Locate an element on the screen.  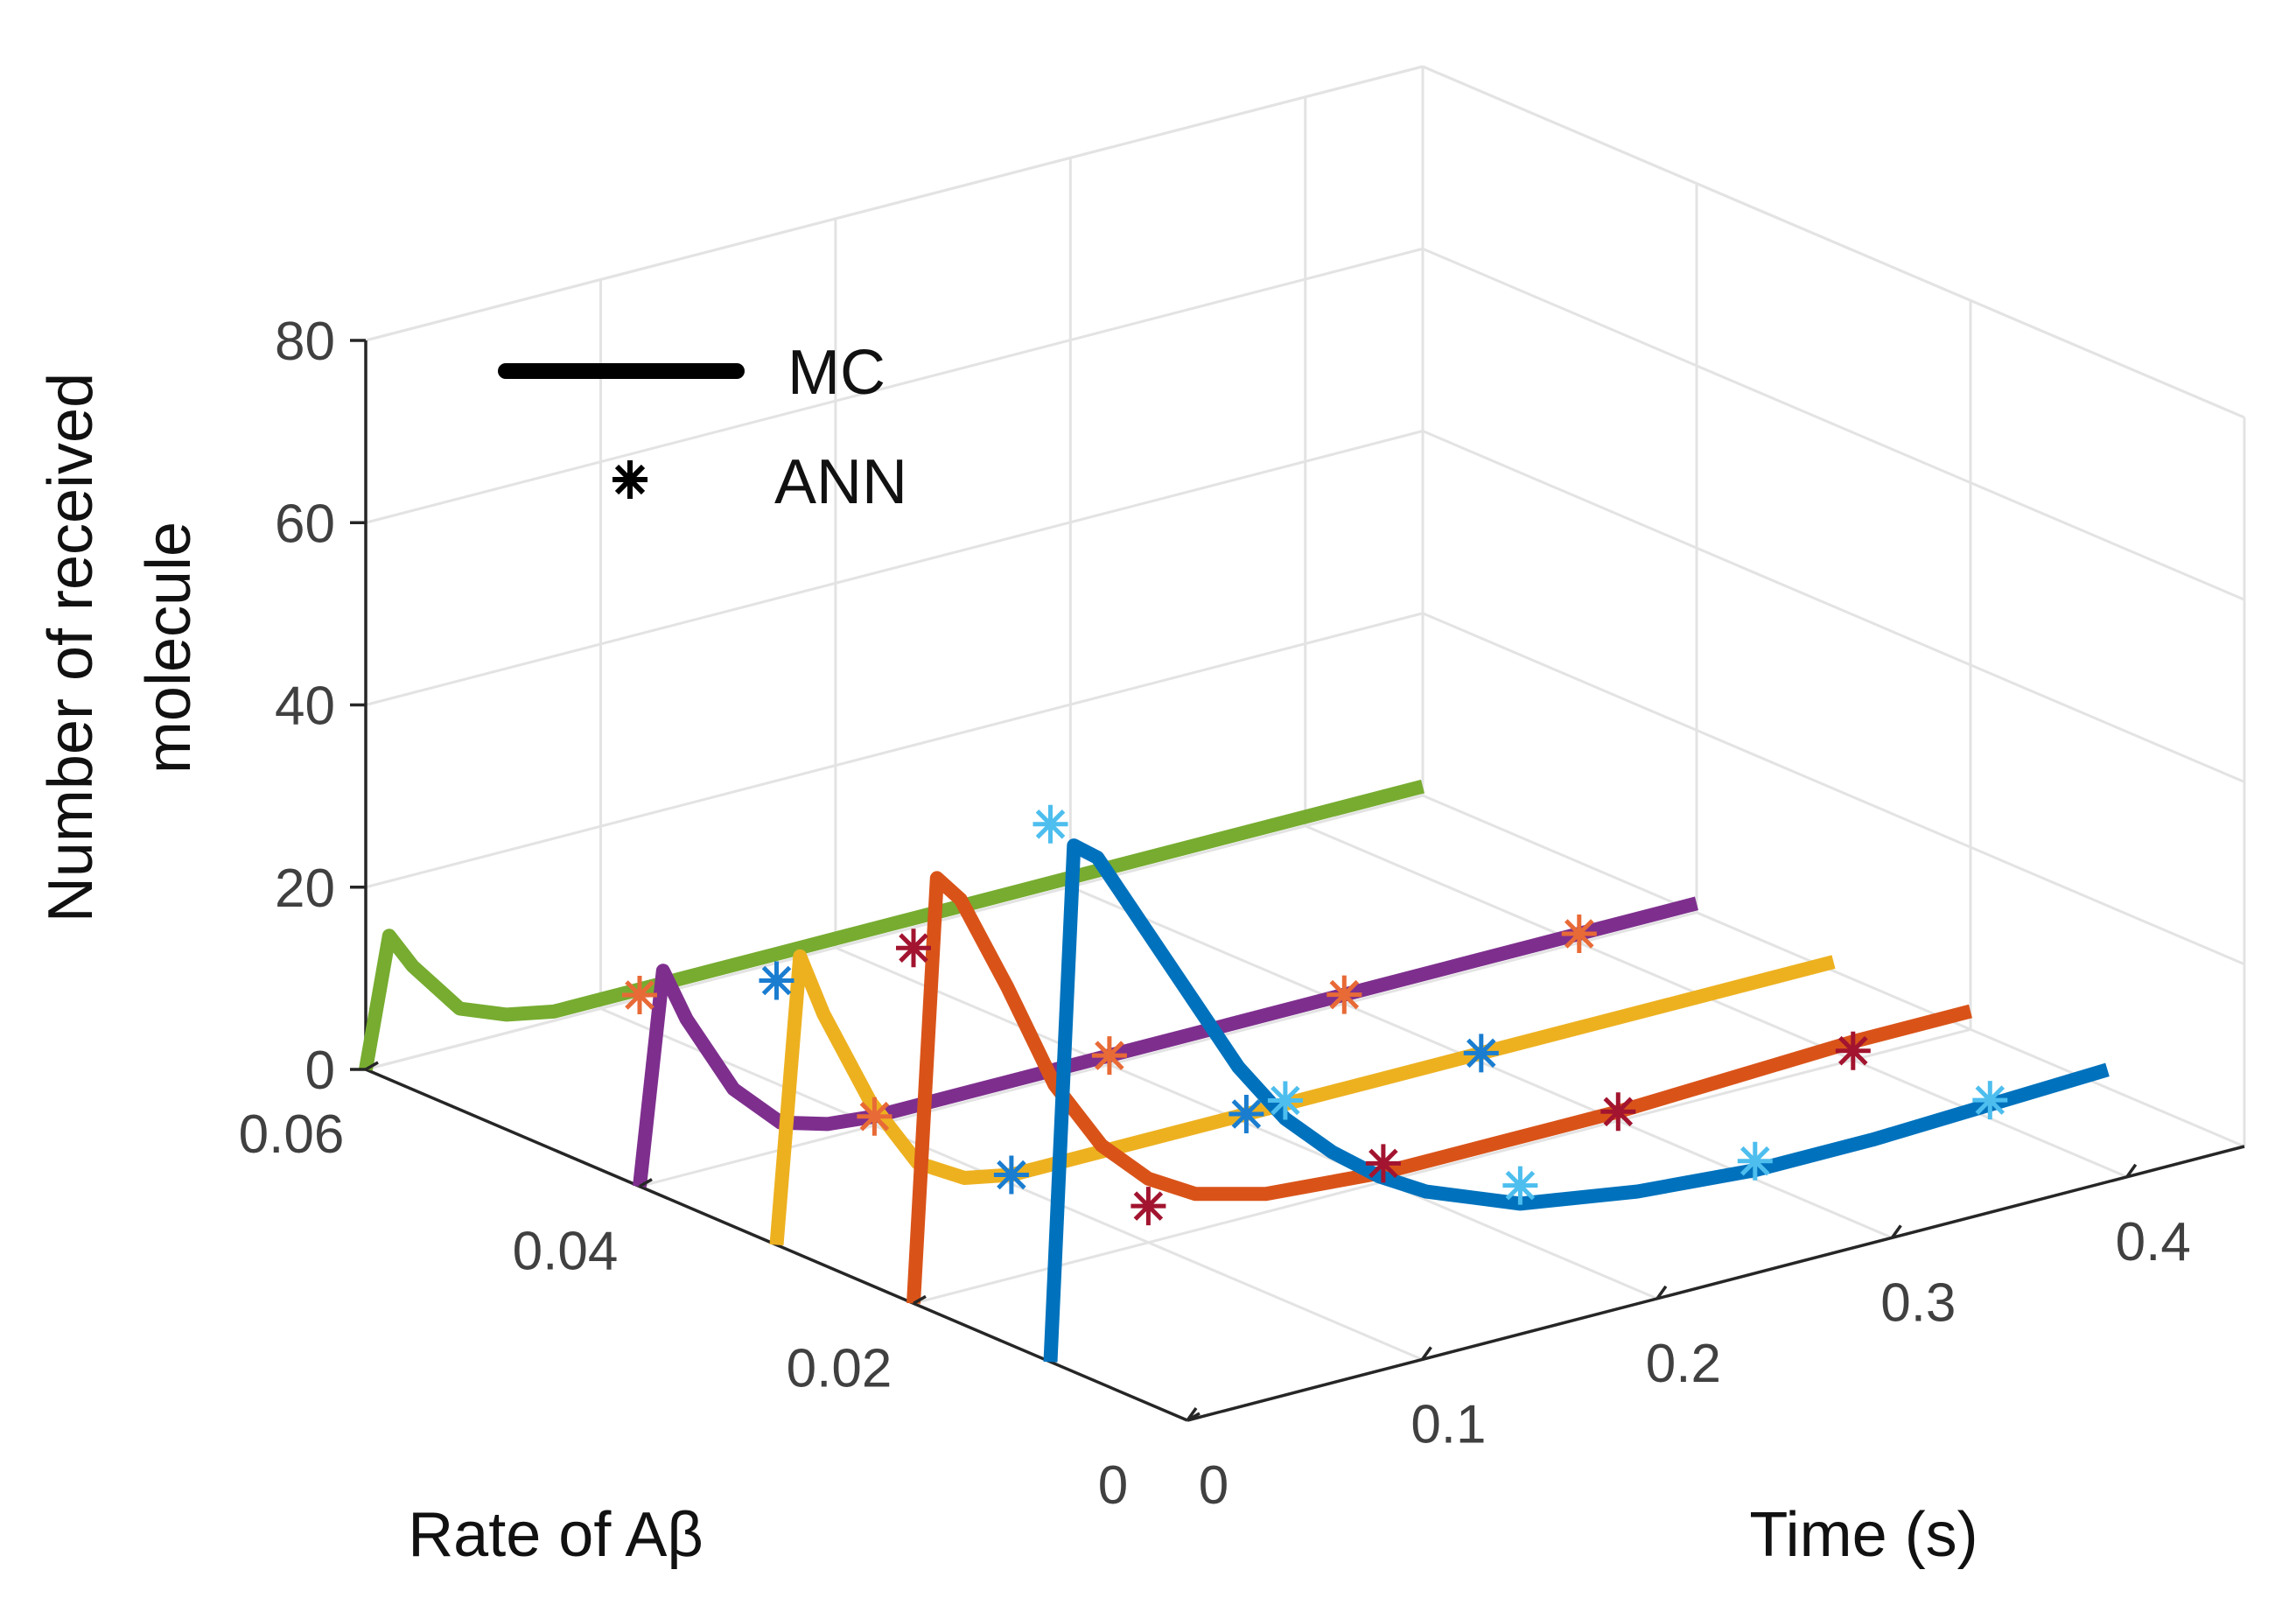
y-tick-label-3: 0.06 is located at coordinates (292, 1135).